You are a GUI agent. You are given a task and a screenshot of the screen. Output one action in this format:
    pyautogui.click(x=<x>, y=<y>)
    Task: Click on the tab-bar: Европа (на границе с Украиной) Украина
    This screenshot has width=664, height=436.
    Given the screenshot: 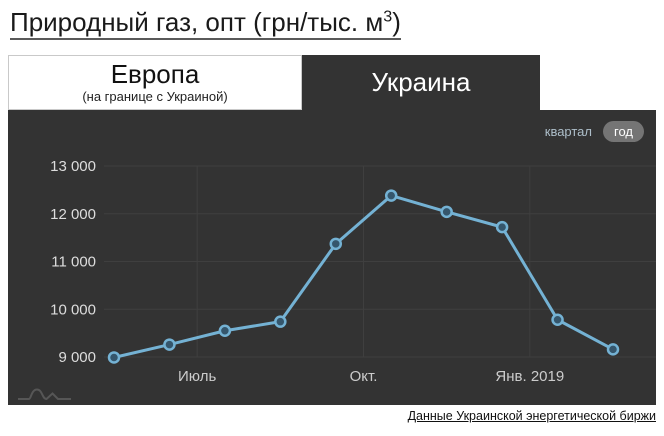 What is the action you would take?
    pyautogui.click(x=274, y=82)
    